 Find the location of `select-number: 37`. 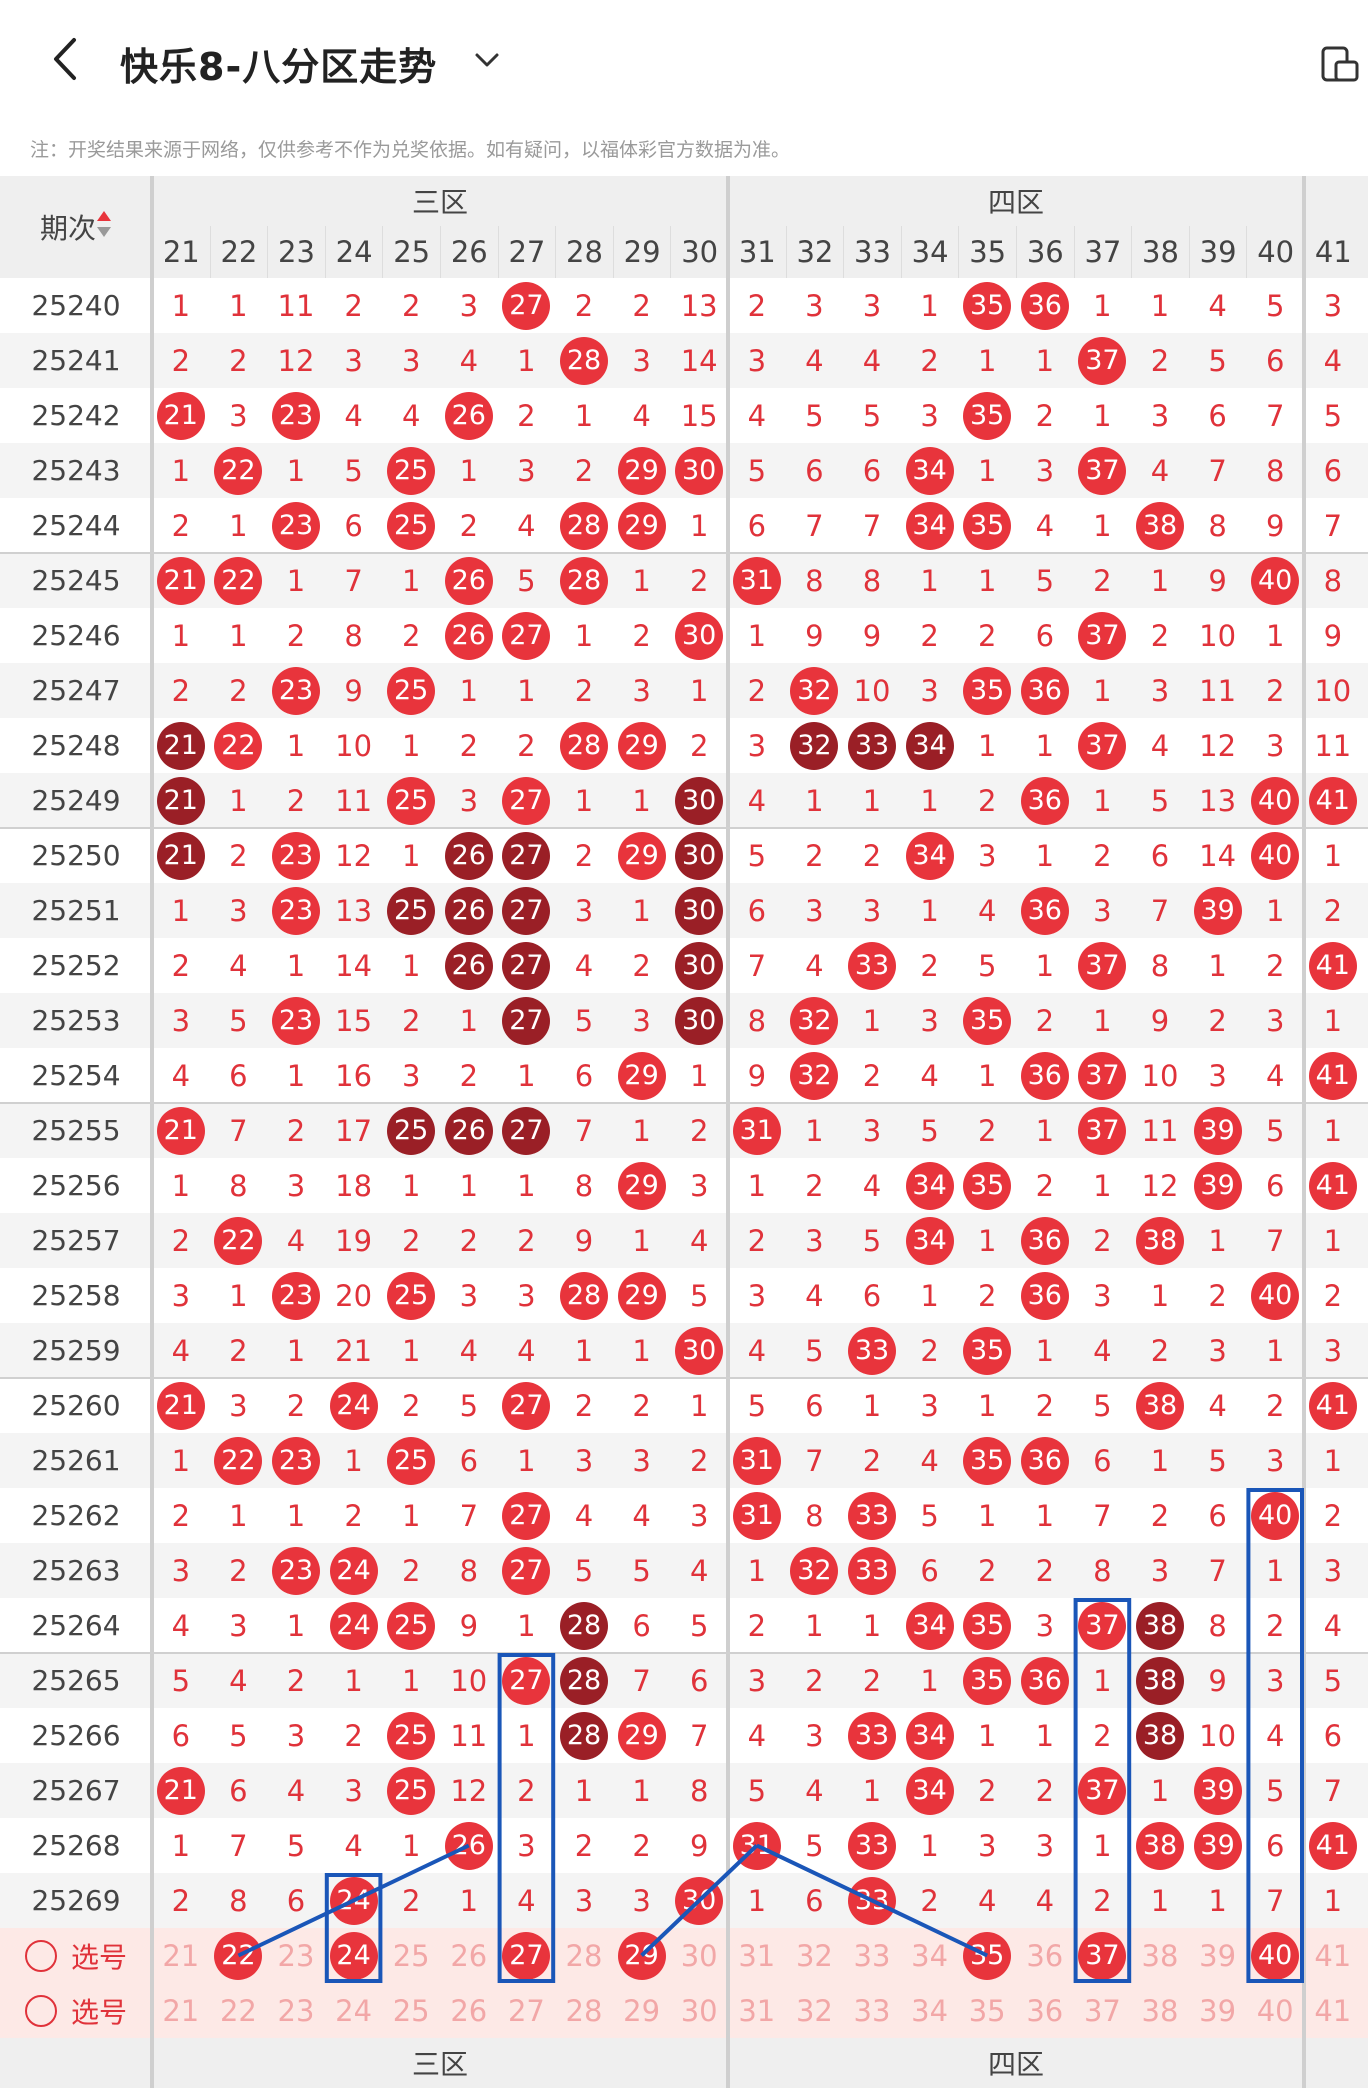

select-number: 37 is located at coordinates (1102, 2010).